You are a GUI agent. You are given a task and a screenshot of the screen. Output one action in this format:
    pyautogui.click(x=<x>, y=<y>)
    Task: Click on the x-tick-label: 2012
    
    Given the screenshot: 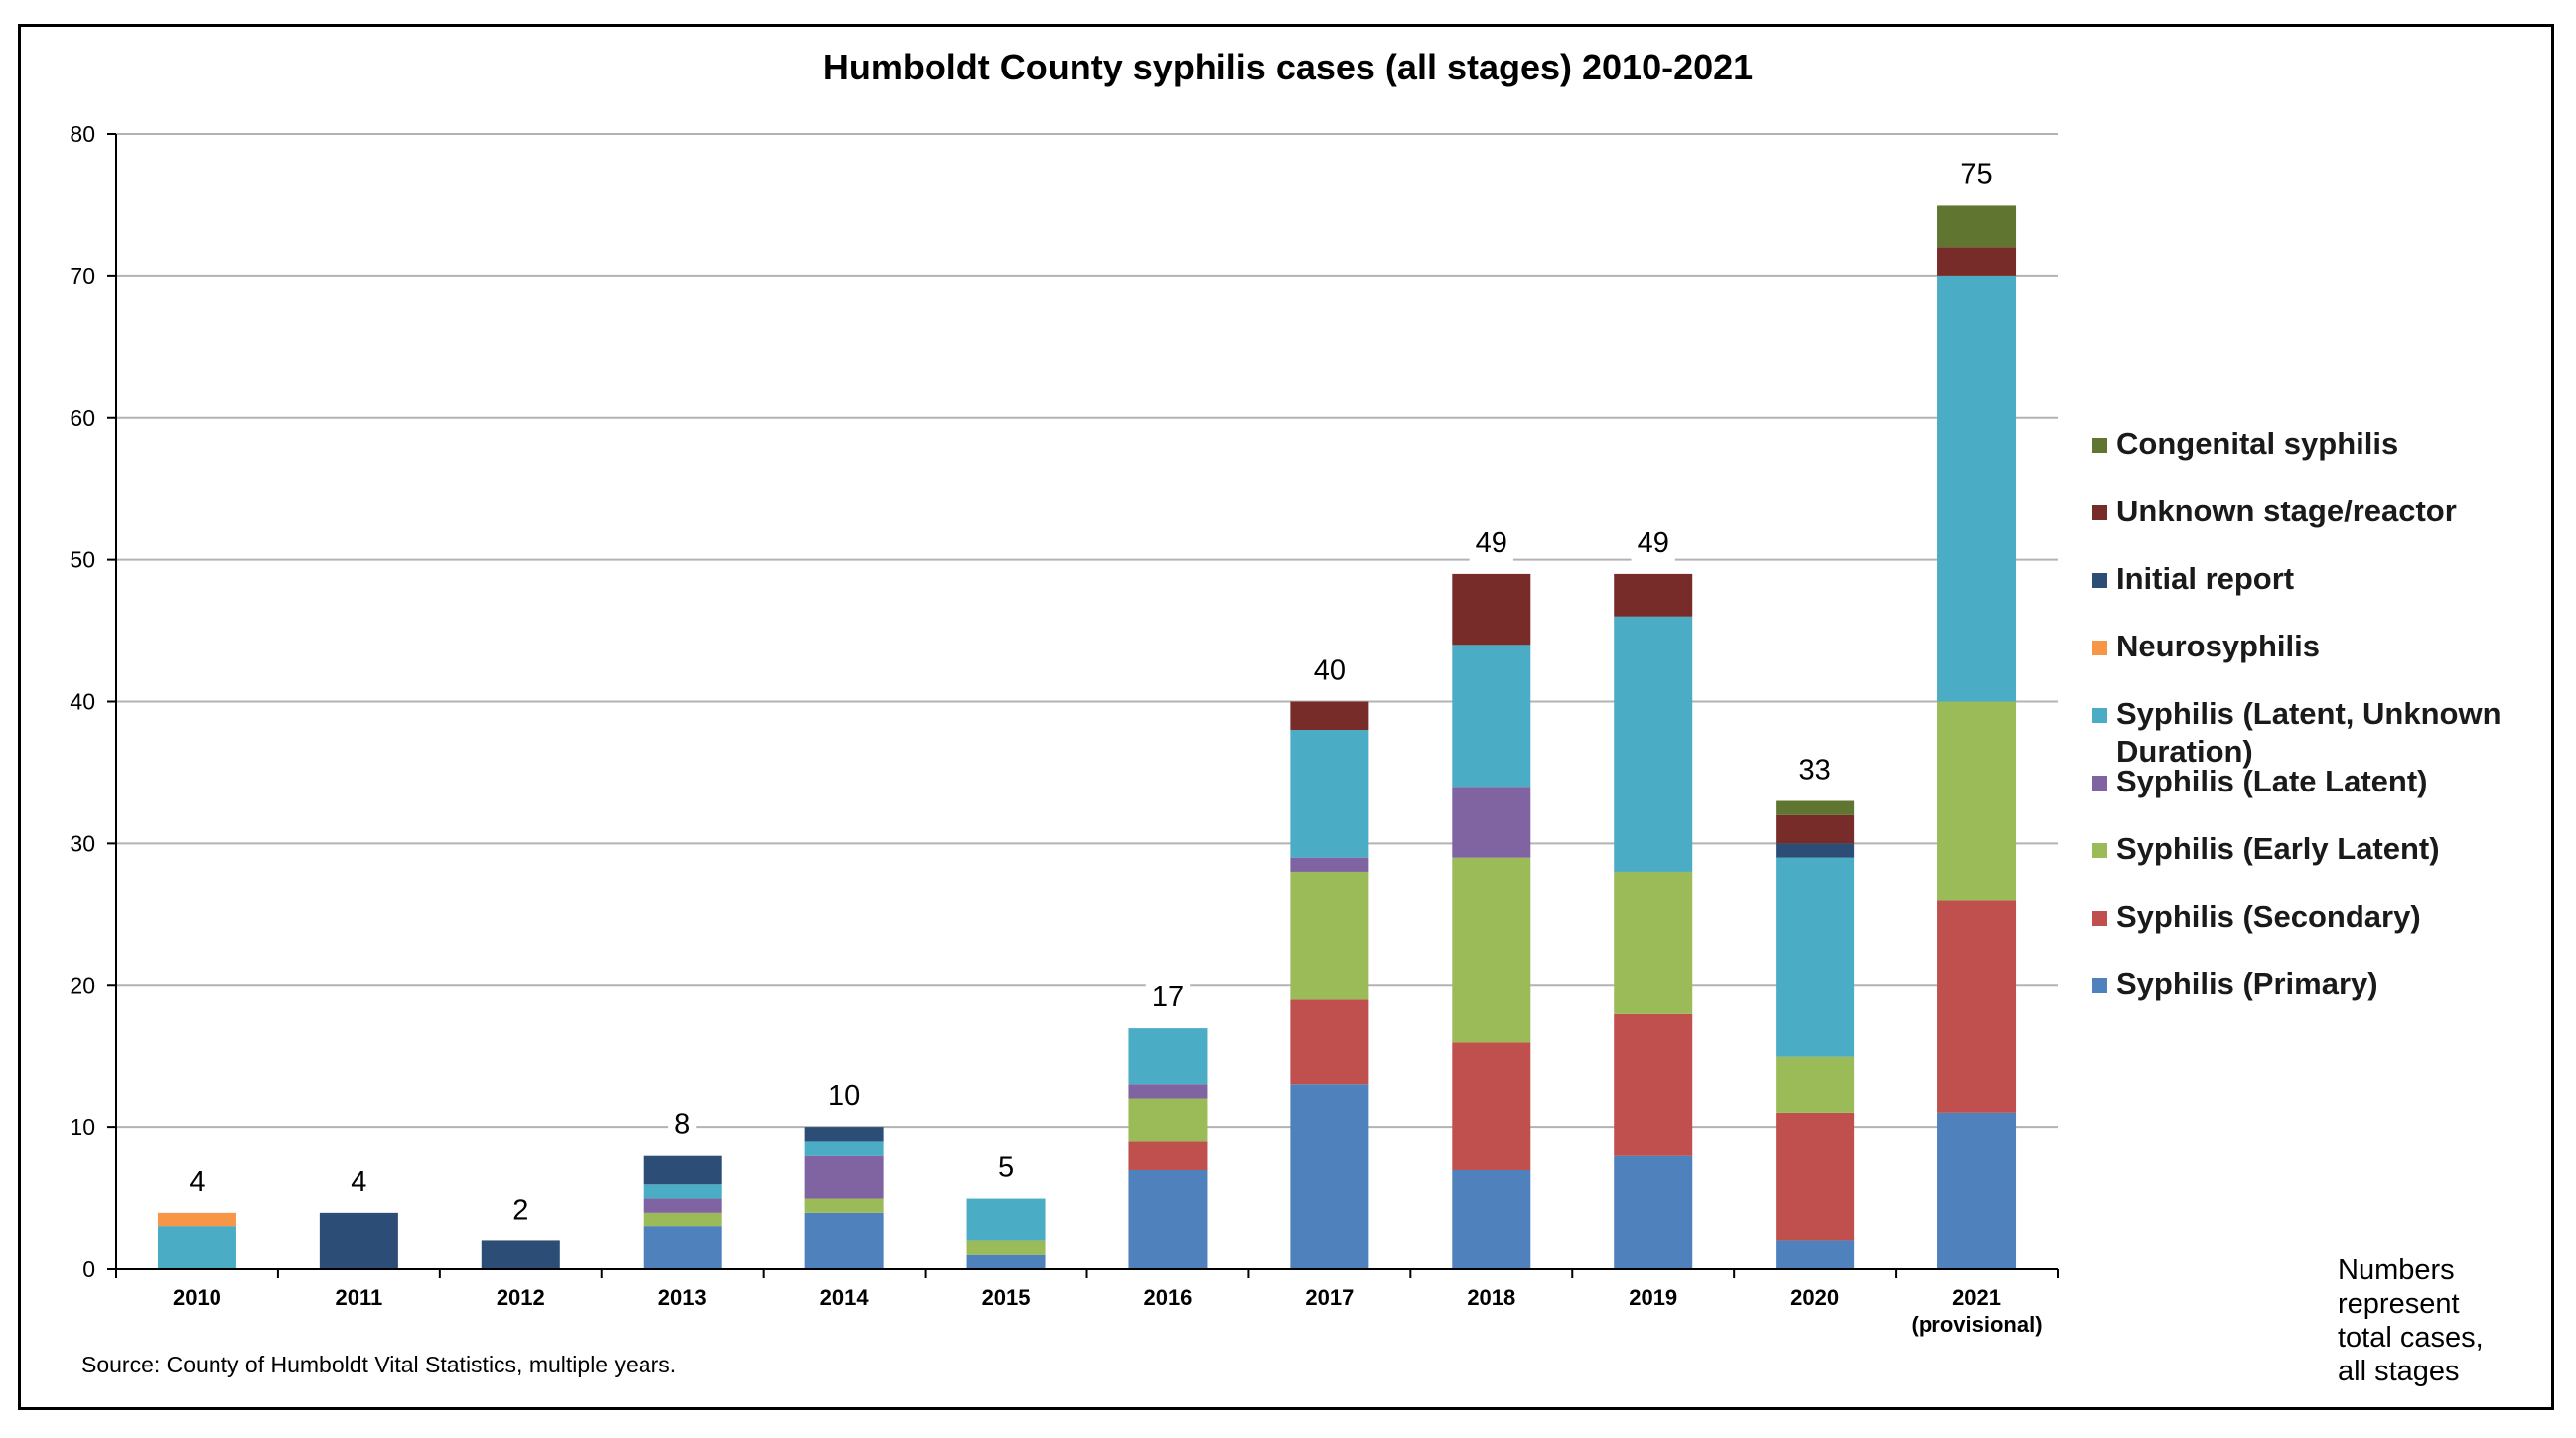 What is the action you would take?
    pyautogui.click(x=521, y=1297)
    